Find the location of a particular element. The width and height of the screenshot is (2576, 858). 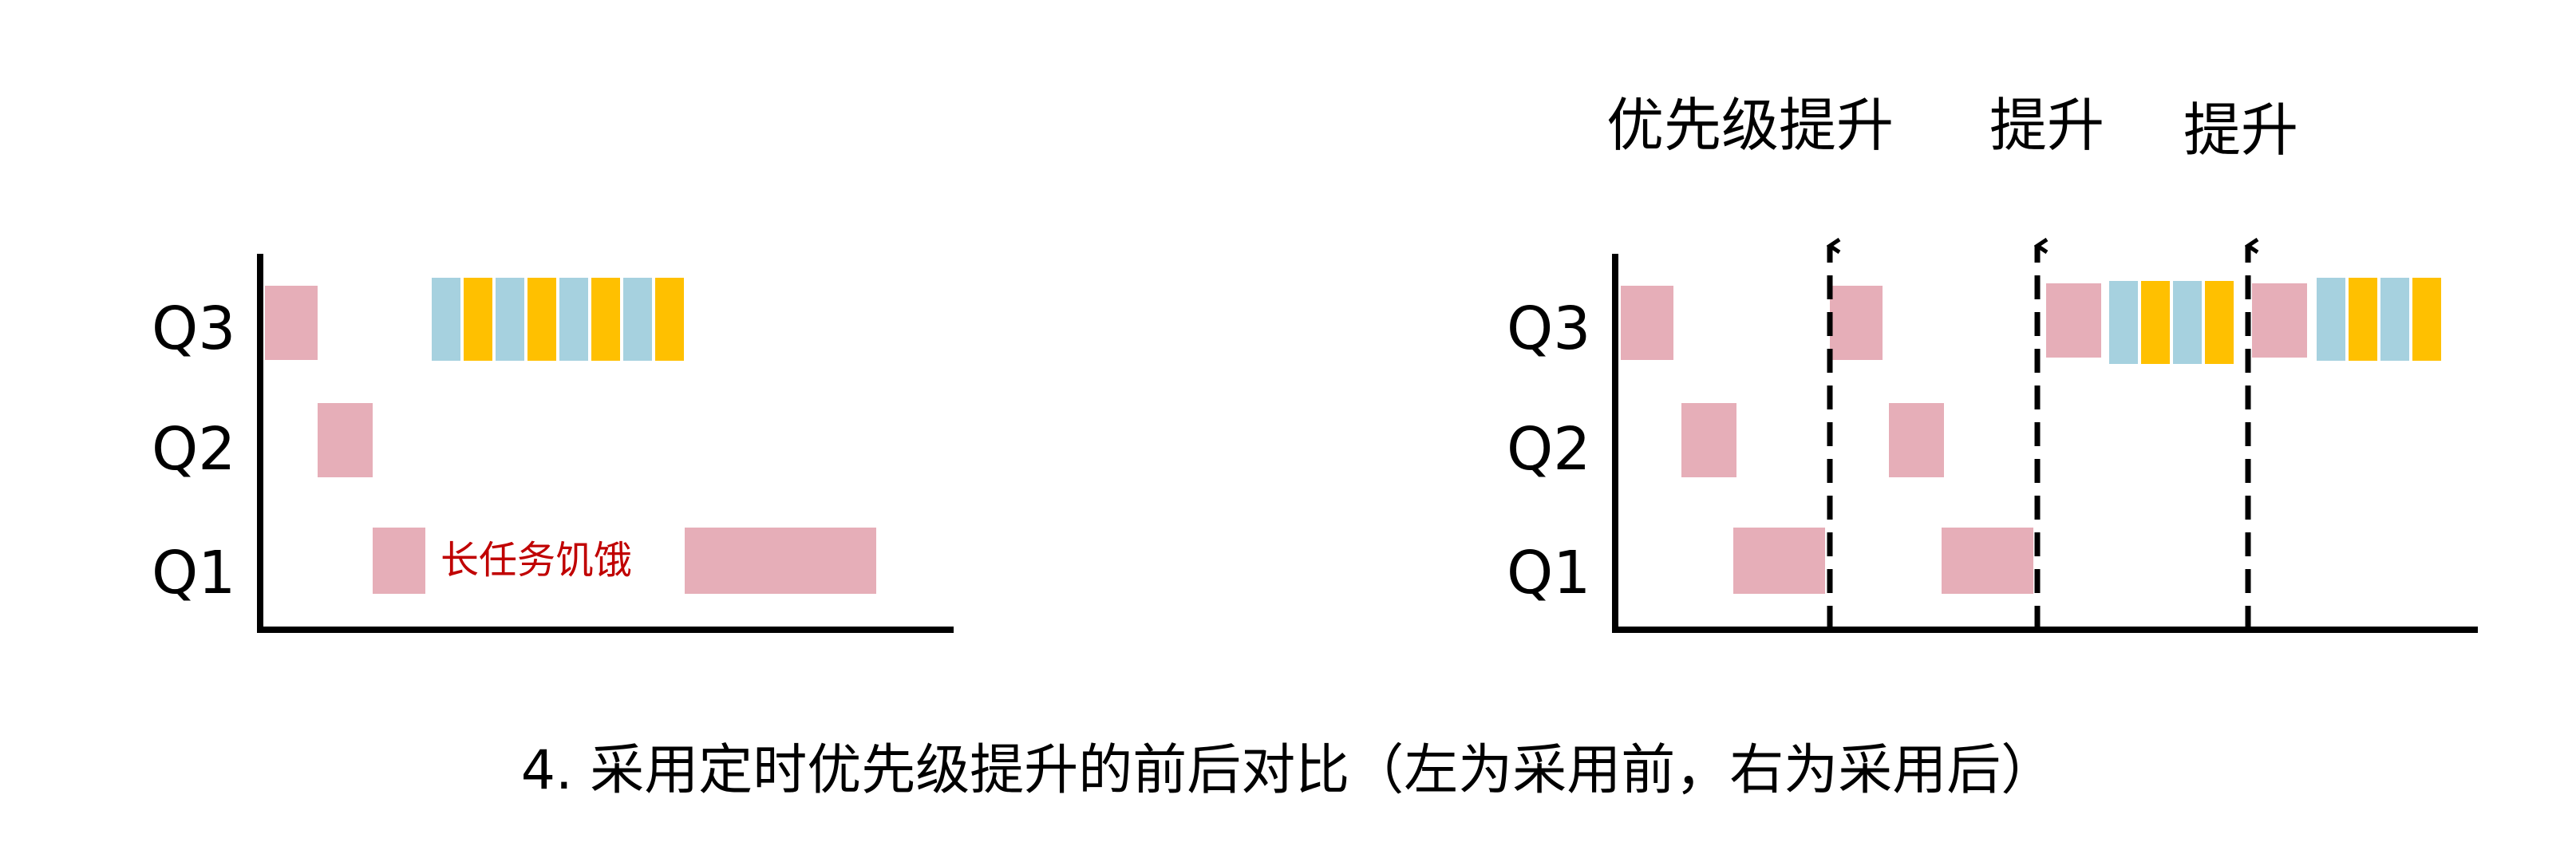

right-lane-label-q3: Q3 is located at coordinates (1548, 329).